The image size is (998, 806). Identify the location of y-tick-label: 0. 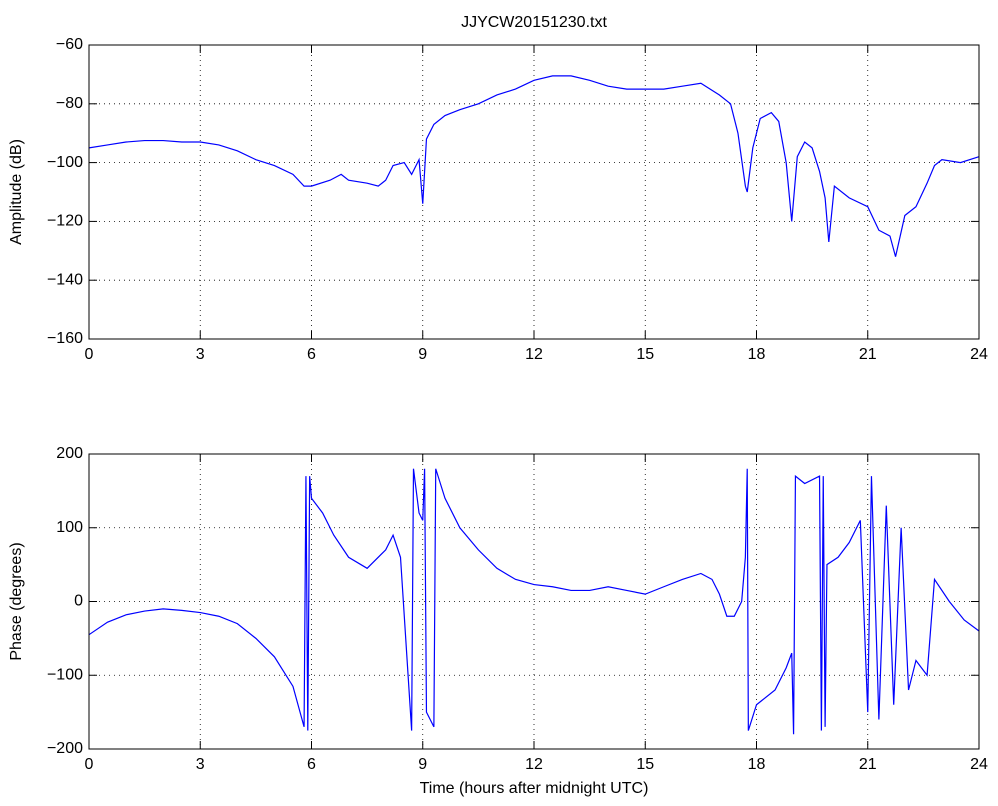
(78, 601).